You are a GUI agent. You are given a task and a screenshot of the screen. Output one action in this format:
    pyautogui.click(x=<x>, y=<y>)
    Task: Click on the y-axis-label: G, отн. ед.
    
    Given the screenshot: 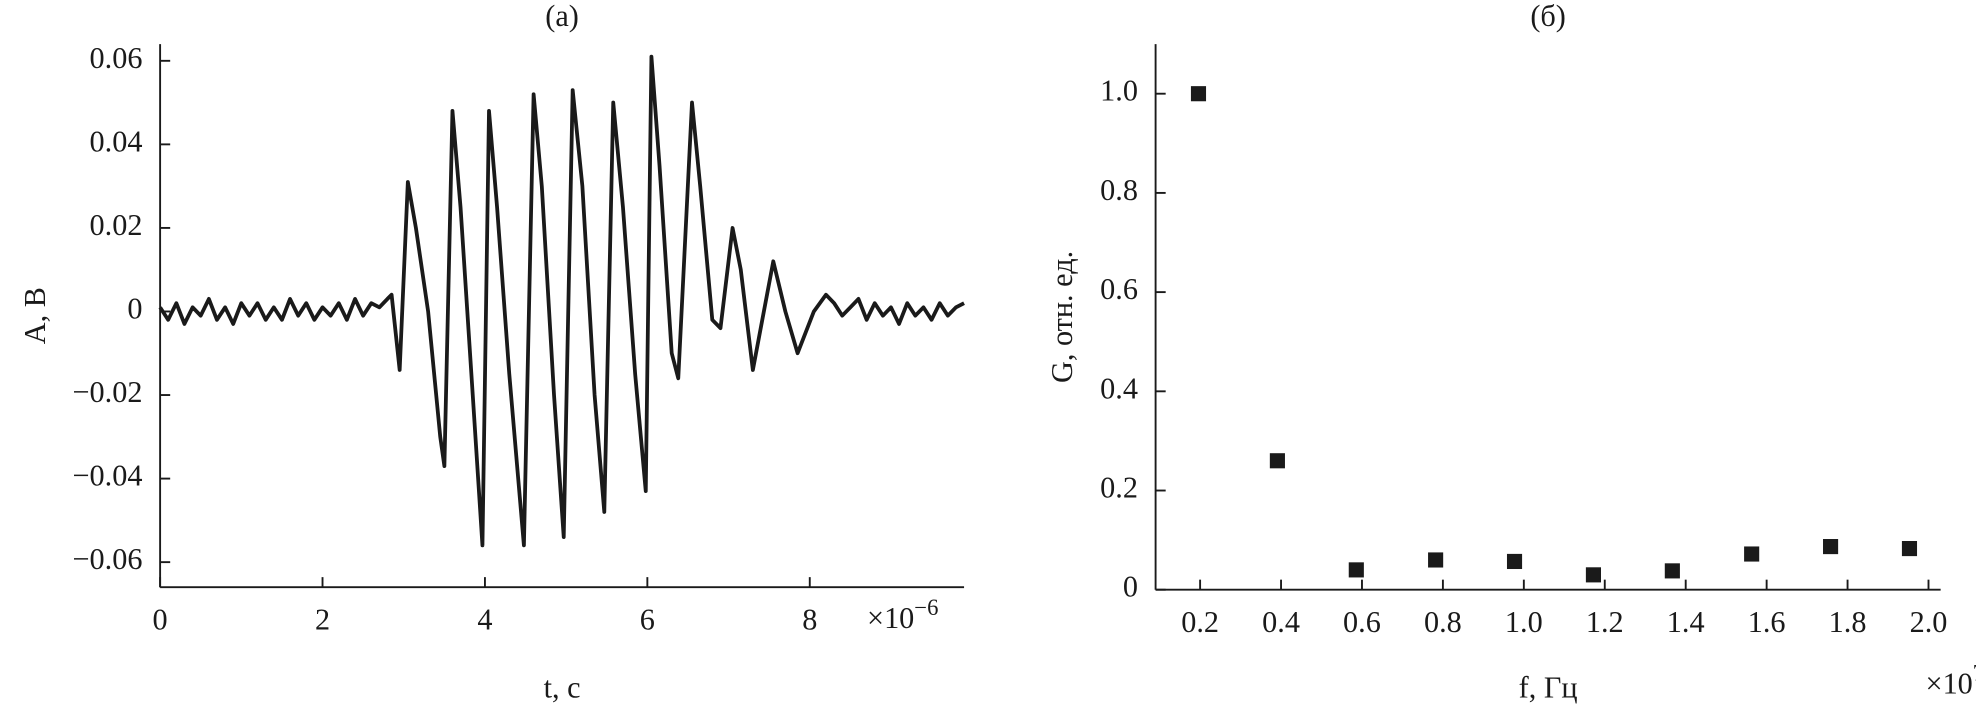 What is the action you would take?
    pyautogui.click(x=1062, y=317)
    